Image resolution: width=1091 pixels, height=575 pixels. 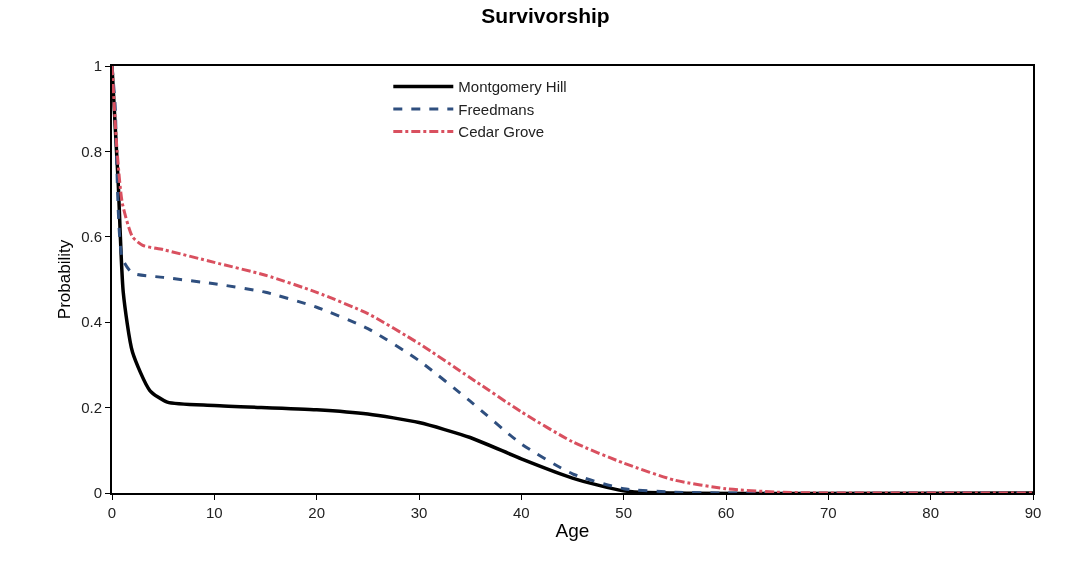 I want to click on x-axis-title: Age, so click(x=572, y=531).